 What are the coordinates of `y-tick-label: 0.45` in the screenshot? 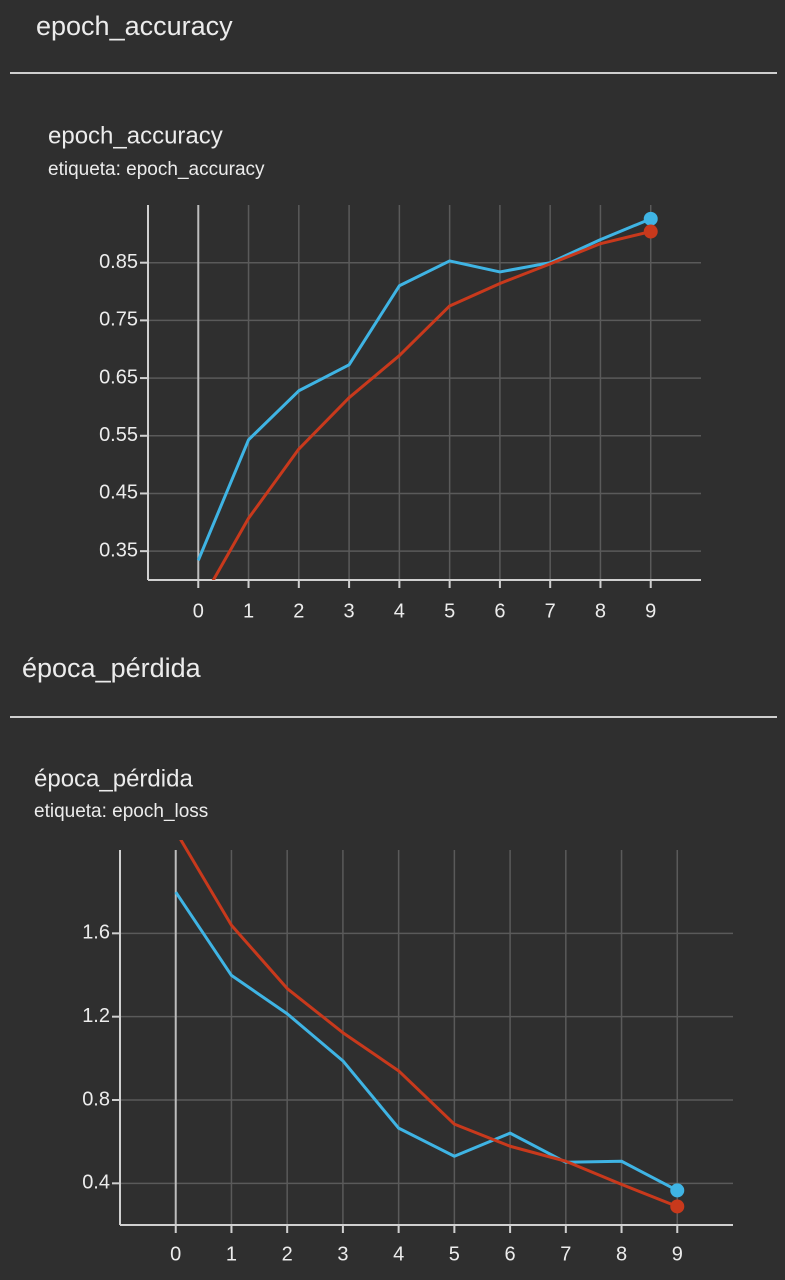 It's located at (118, 493).